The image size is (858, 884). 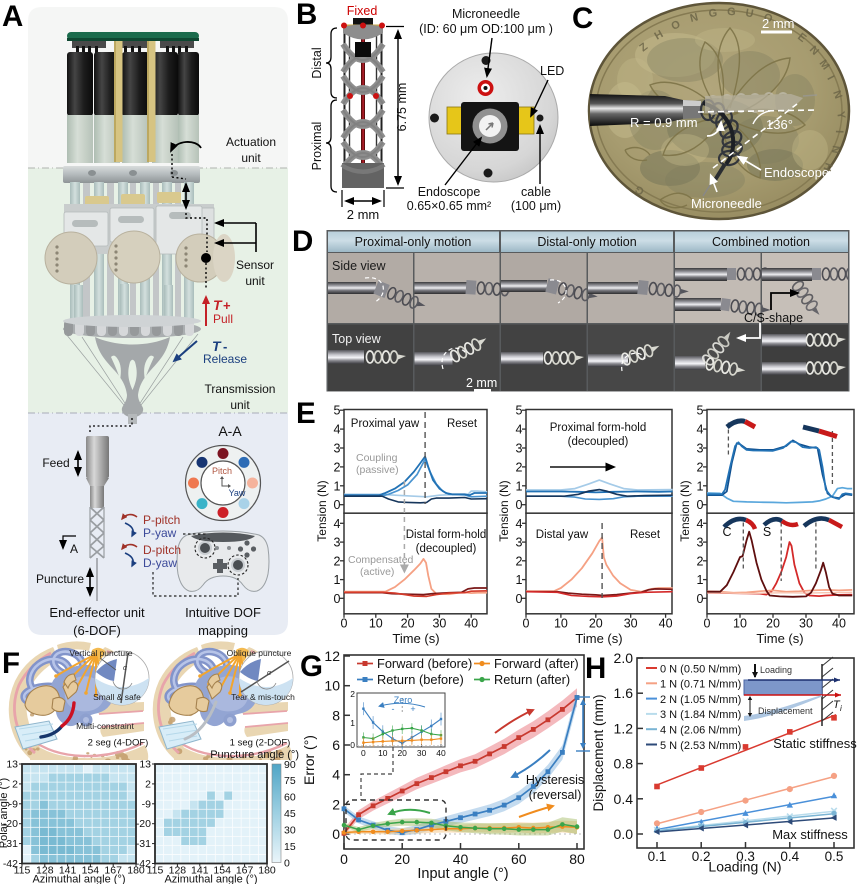 I want to click on svg-text: -31, so click(x=143, y=844).